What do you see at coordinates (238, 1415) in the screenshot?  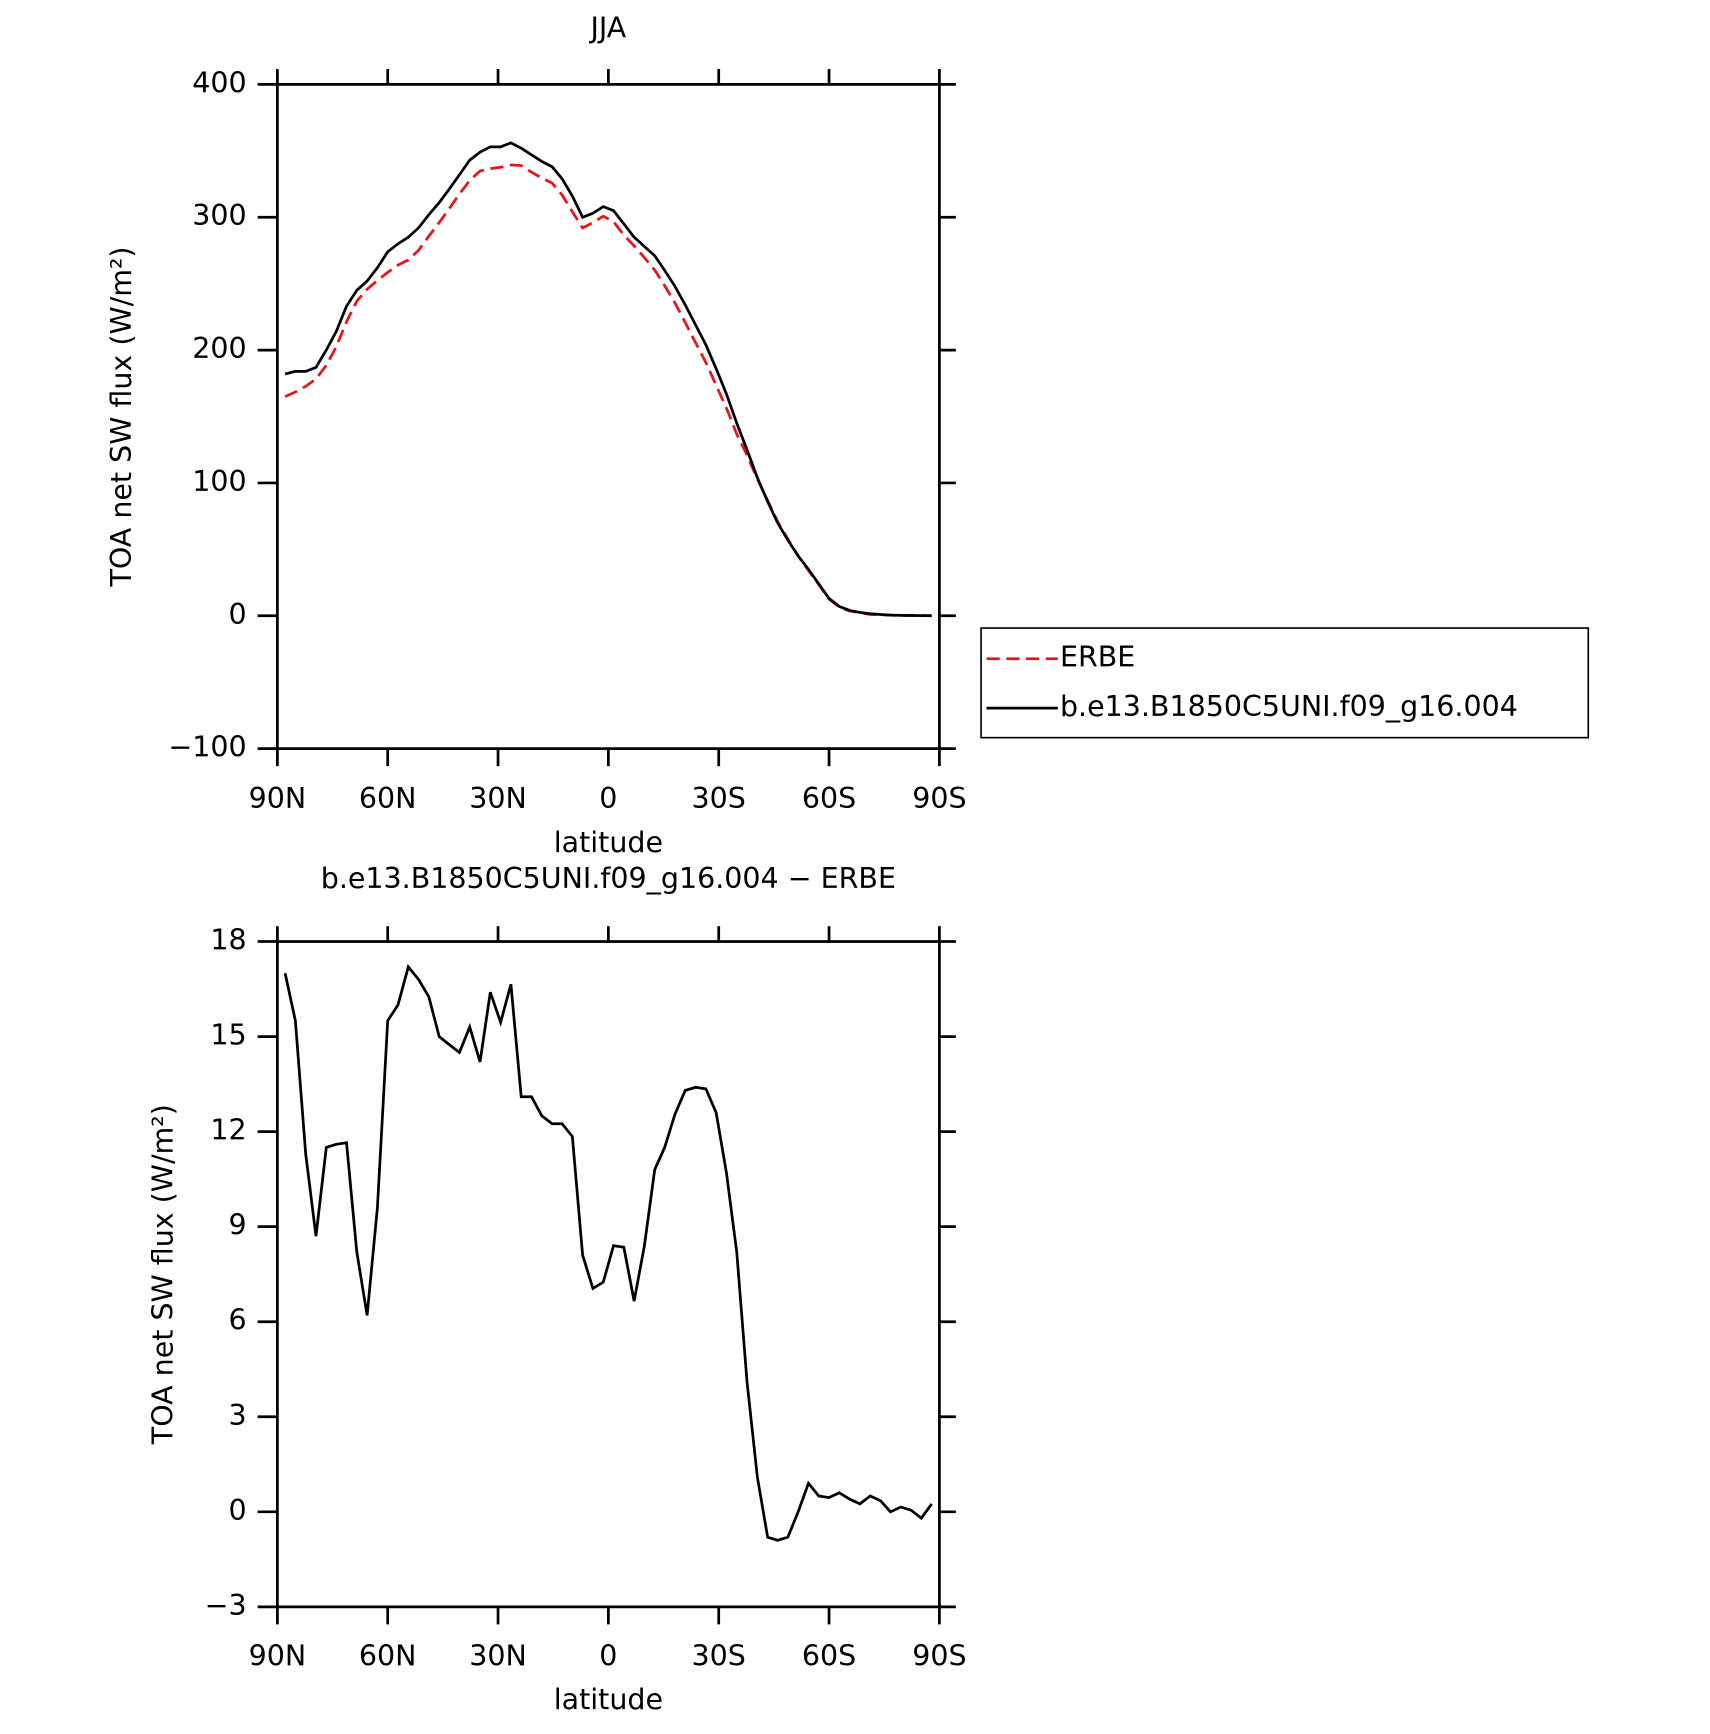 I see `y-tick-label: 3` at bounding box center [238, 1415].